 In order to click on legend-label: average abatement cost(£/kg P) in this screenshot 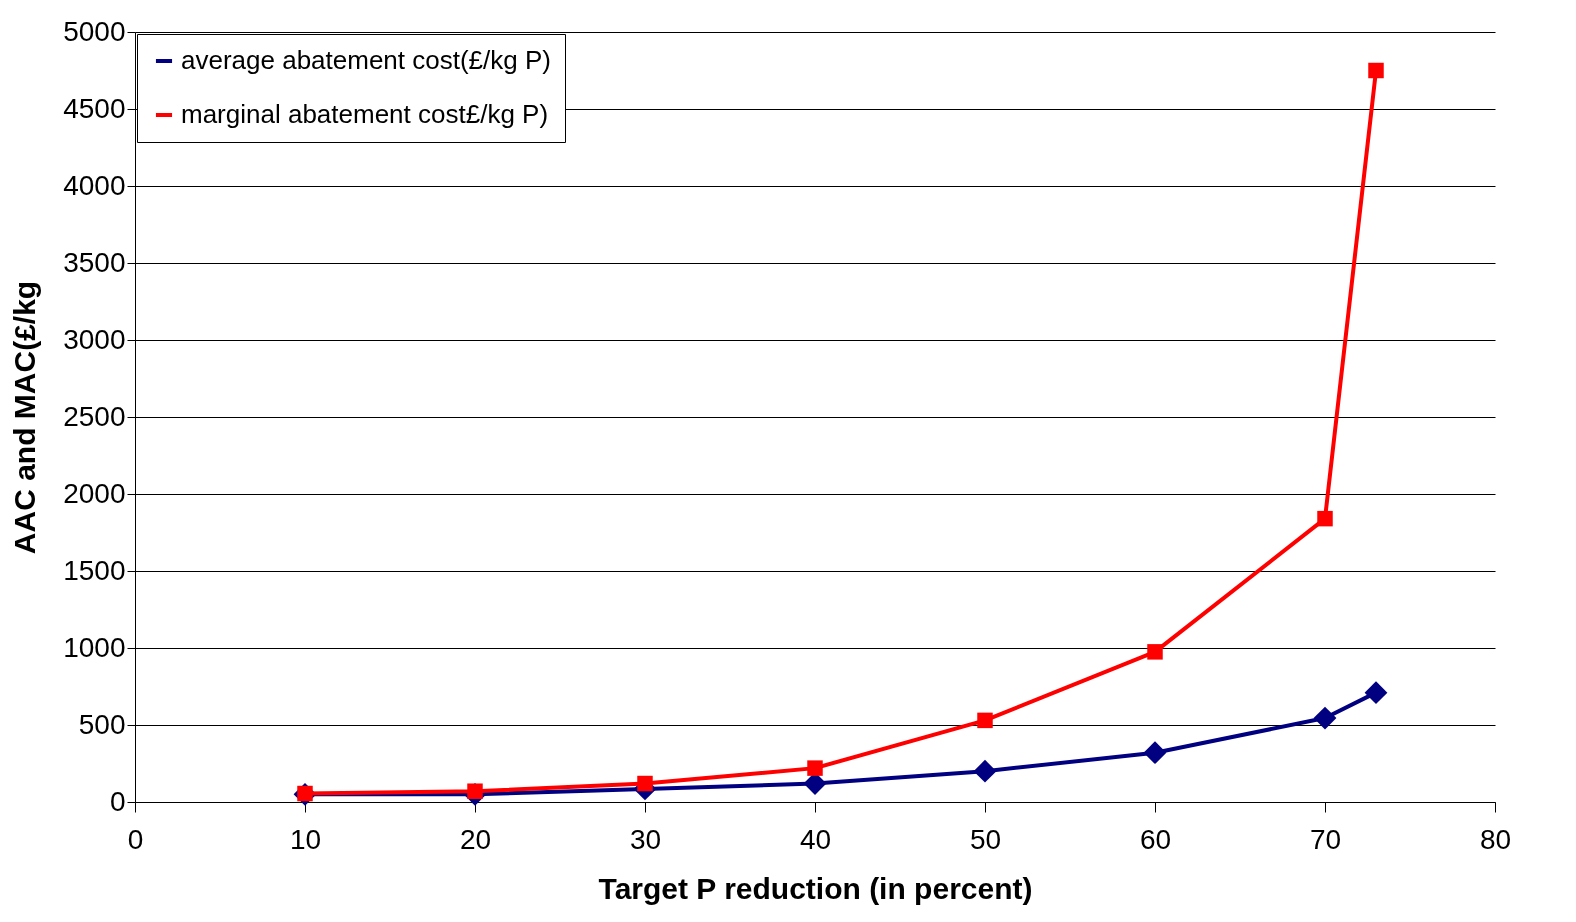, I will do `click(366, 60)`.